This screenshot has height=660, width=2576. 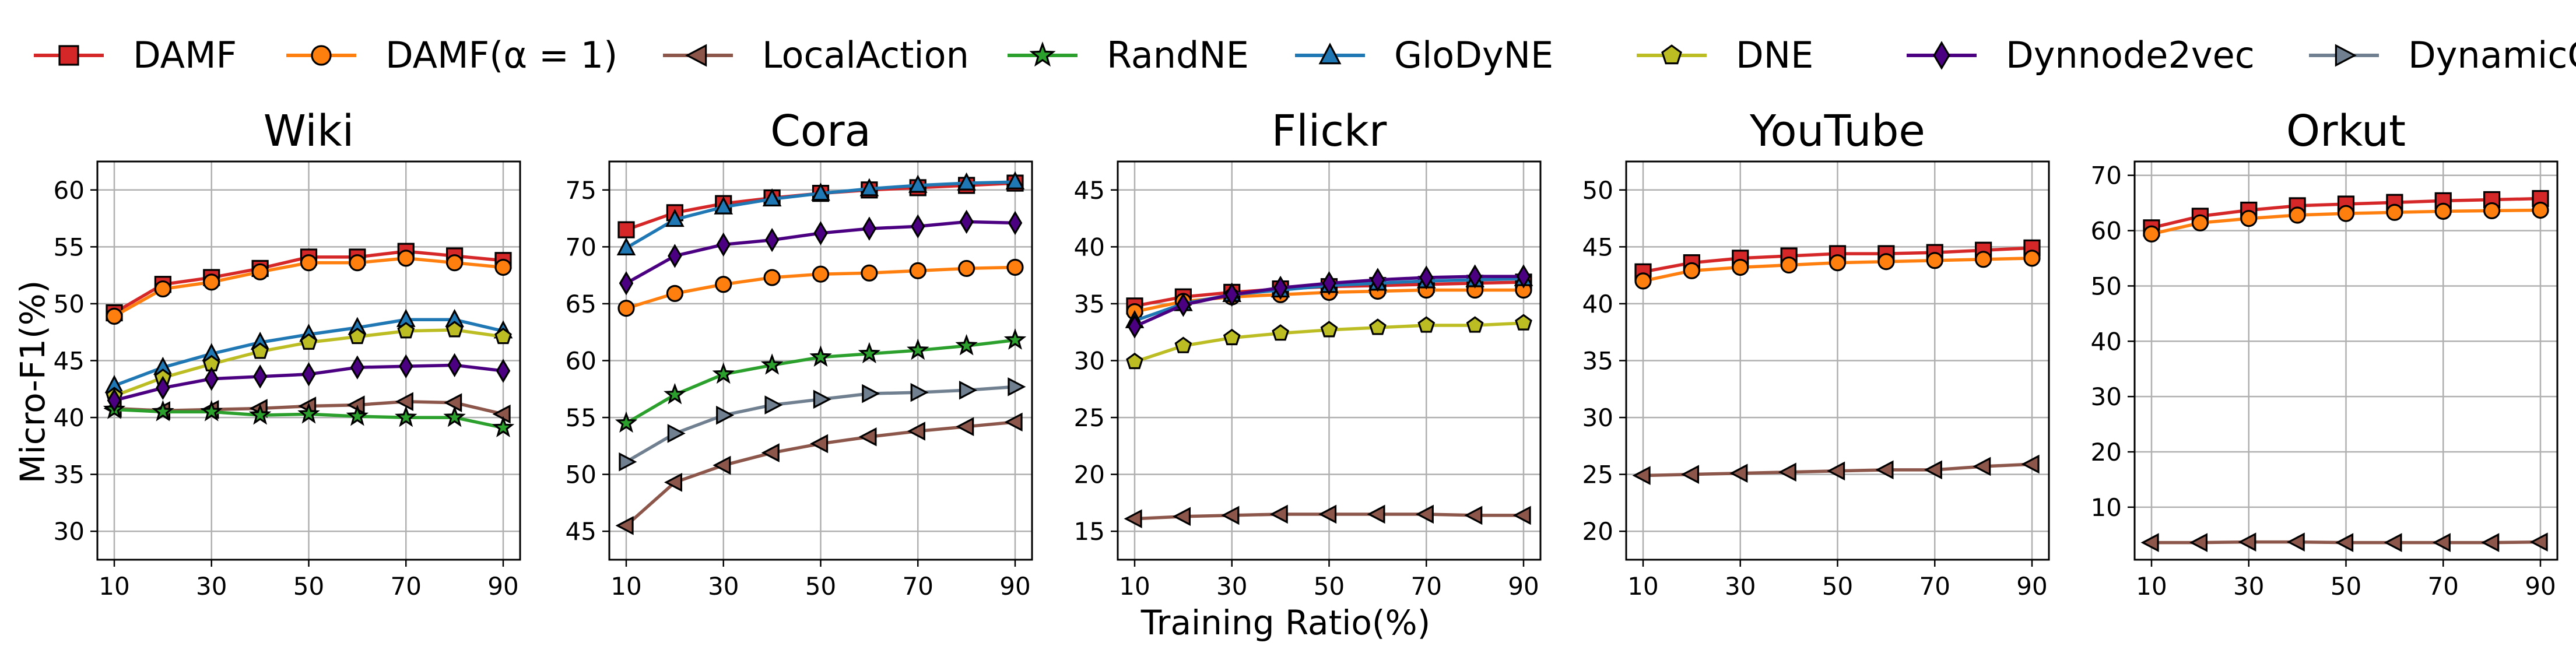 What do you see at coordinates (2106, 342) in the screenshot?
I see `y-tick-label: 40` at bounding box center [2106, 342].